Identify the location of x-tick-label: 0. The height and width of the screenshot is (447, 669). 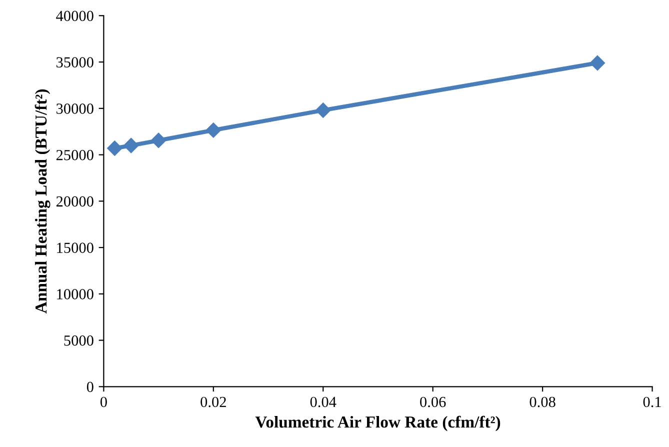
(103, 402).